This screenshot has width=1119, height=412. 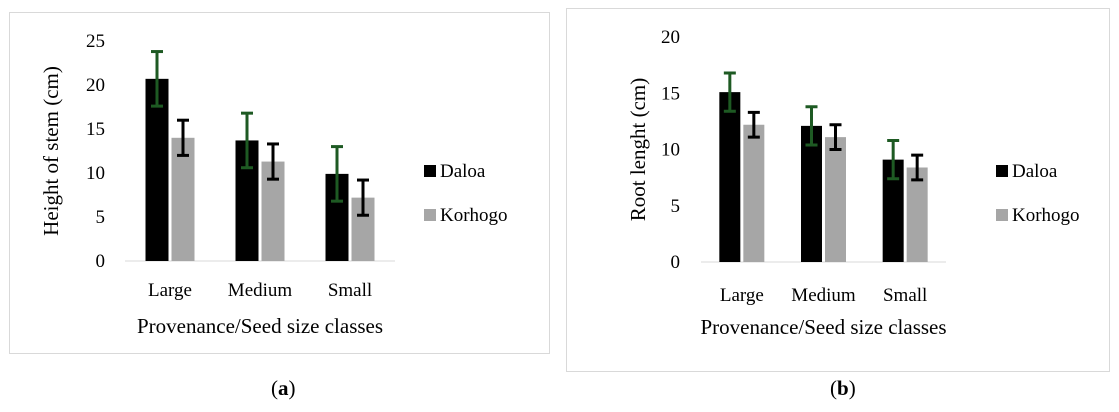 What do you see at coordinates (823, 295) in the screenshot?
I see `chart-b-category-label: Medium` at bounding box center [823, 295].